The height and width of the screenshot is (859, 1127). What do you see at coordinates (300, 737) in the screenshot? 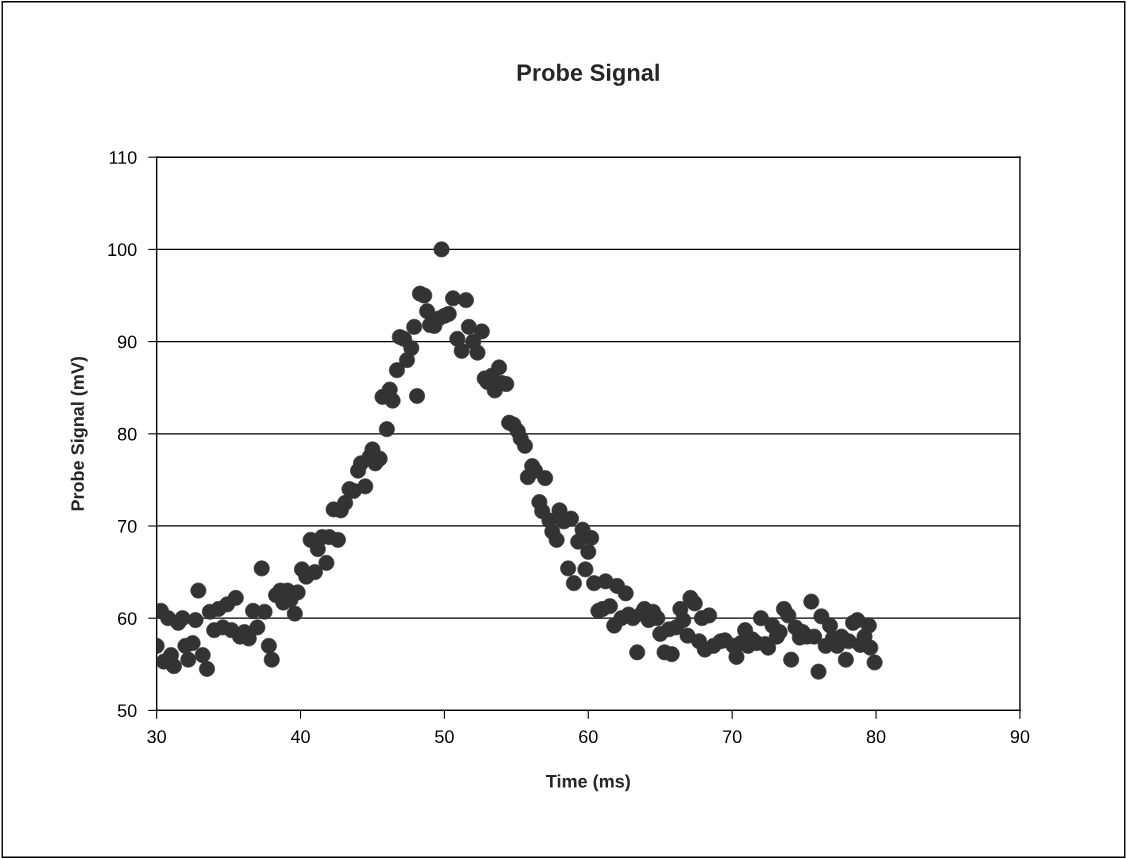
I see `x-tick-label: 40` at bounding box center [300, 737].